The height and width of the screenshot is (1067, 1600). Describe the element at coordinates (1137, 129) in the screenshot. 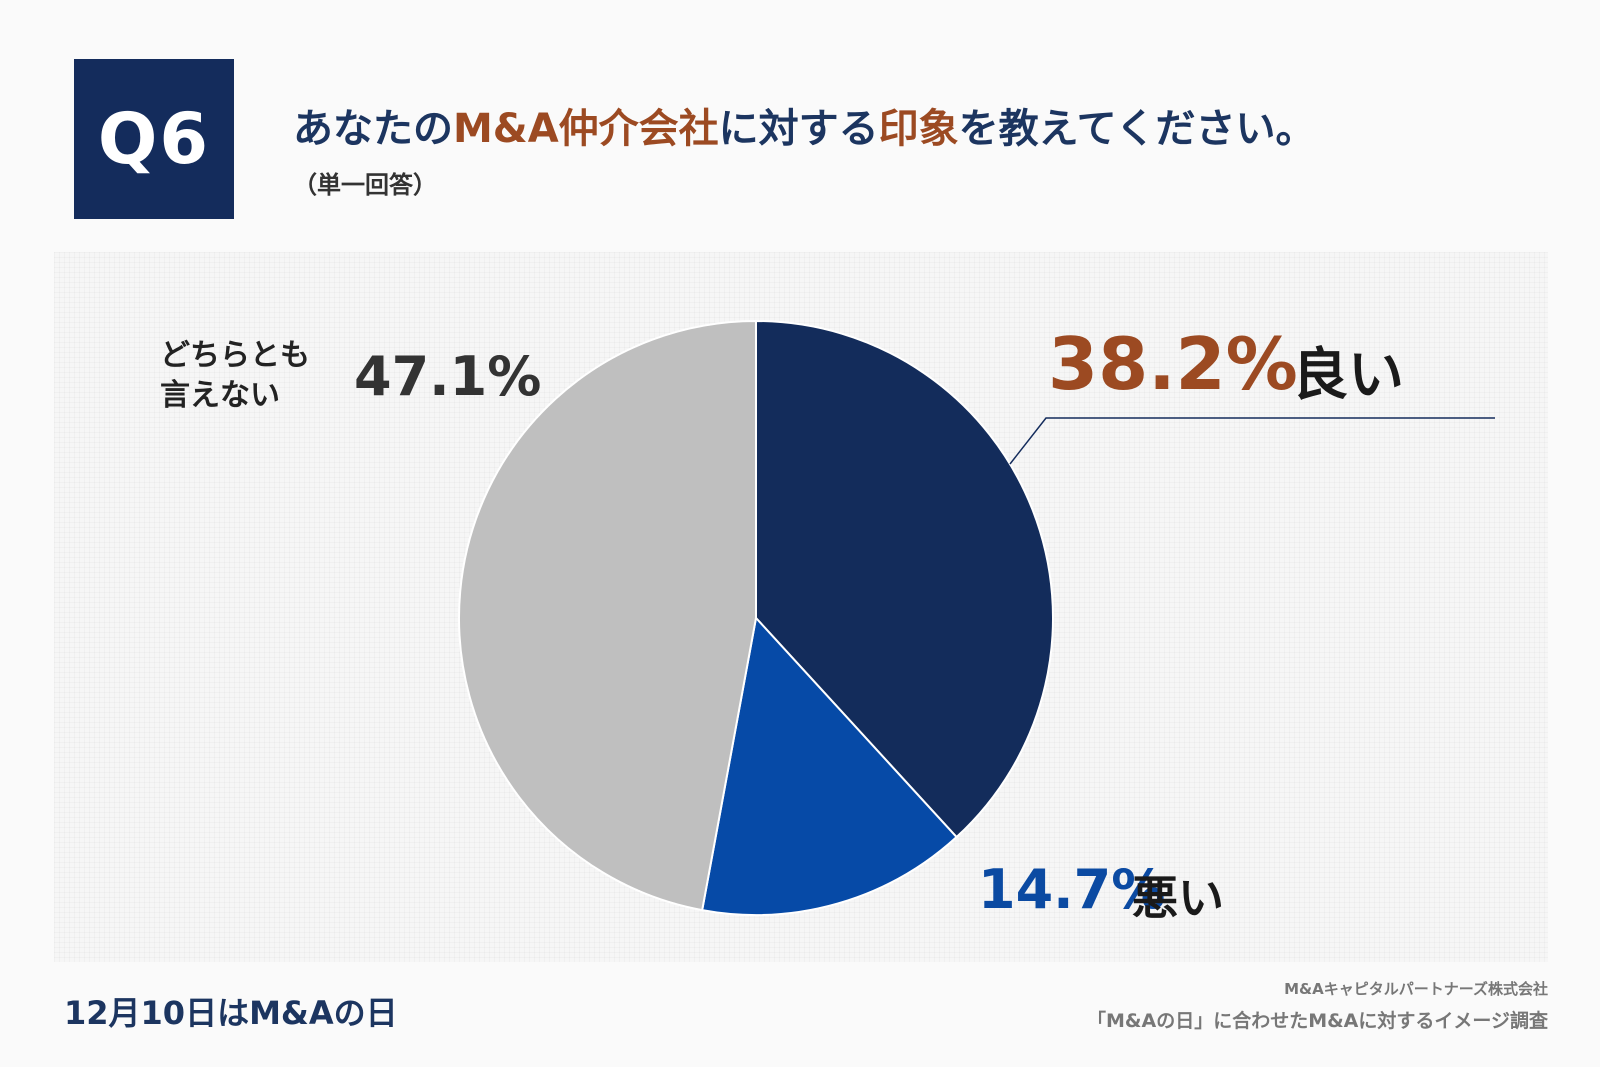

I see `question-text-3: を教えてください。` at that location.